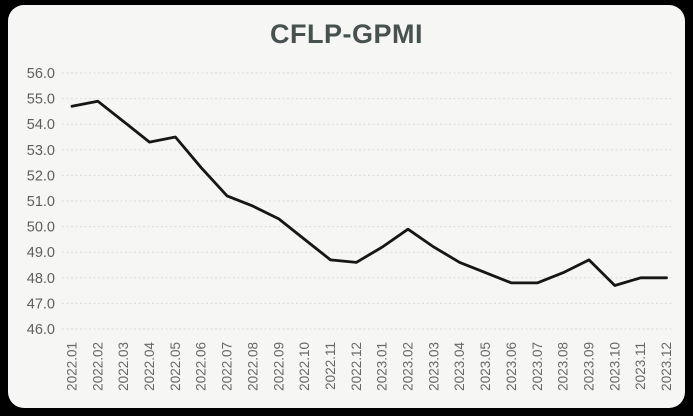 Image resolution: width=693 pixels, height=416 pixels. What do you see at coordinates (346, 34) in the screenshot?
I see `chart-title: CFLP-GPMI` at bounding box center [346, 34].